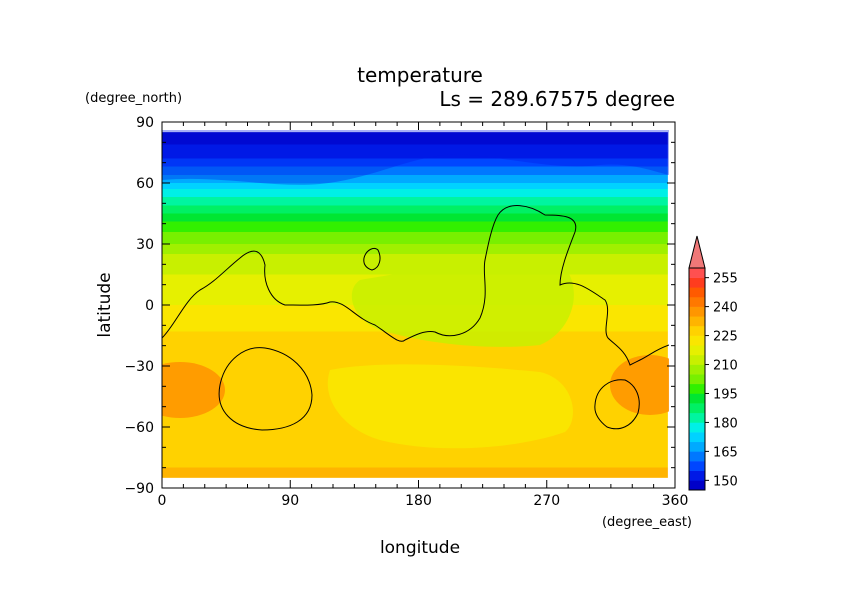 This screenshot has height=595, width=842. I want to click on colorbar-frame, so click(697, 379).